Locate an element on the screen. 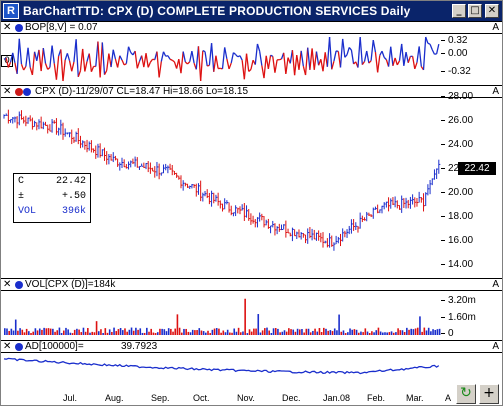 Image resolution: width=503 pixels, height=406 pixels. refresh-button: ↻ is located at coordinates (466, 394).